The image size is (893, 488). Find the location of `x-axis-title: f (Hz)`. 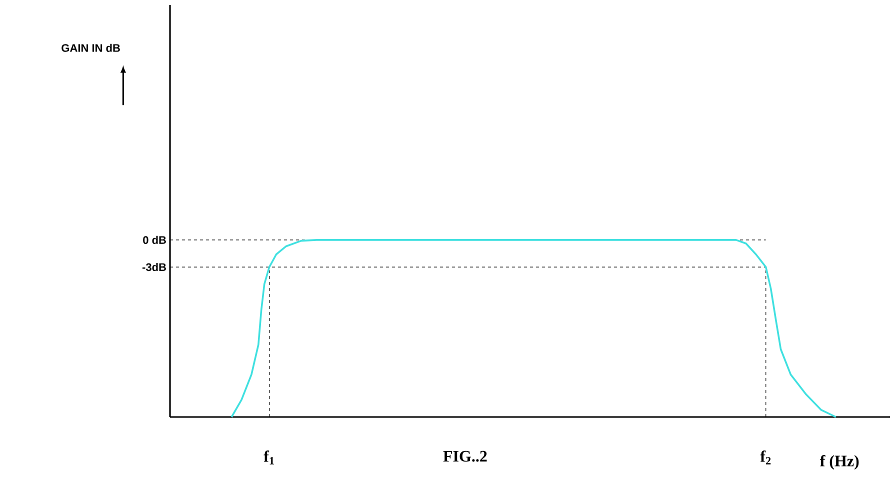

x-axis-title: f (Hz) is located at coordinates (839, 462).